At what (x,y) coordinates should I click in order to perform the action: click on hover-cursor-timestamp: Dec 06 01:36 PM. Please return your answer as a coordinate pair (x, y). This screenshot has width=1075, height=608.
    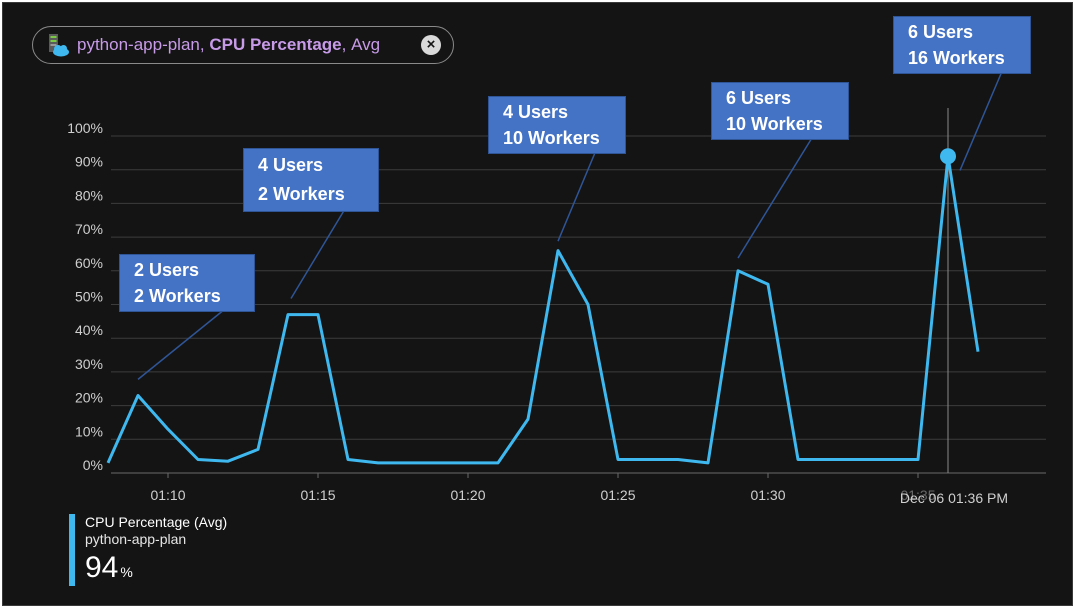
    Looking at the image, I should click on (954, 498).